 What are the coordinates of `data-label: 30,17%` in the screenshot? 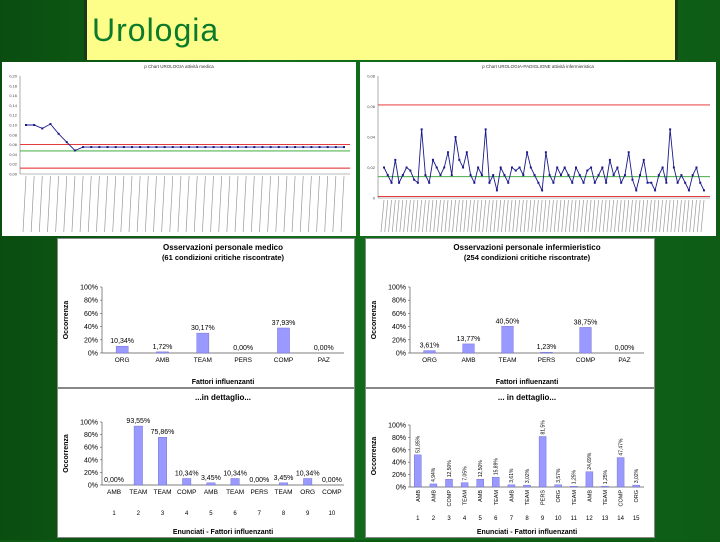 It's located at (203, 328).